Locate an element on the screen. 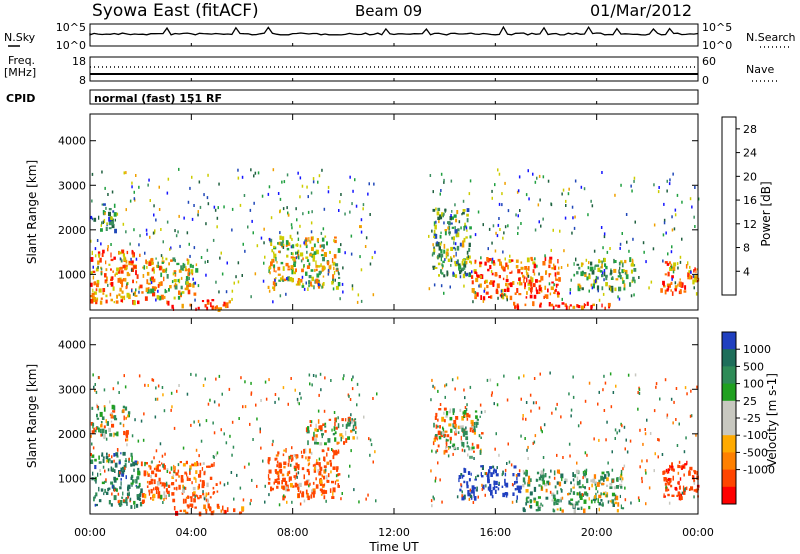 This screenshot has height=554, width=800. velocity-colorbar-swatch is located at coordinates (729, 478).